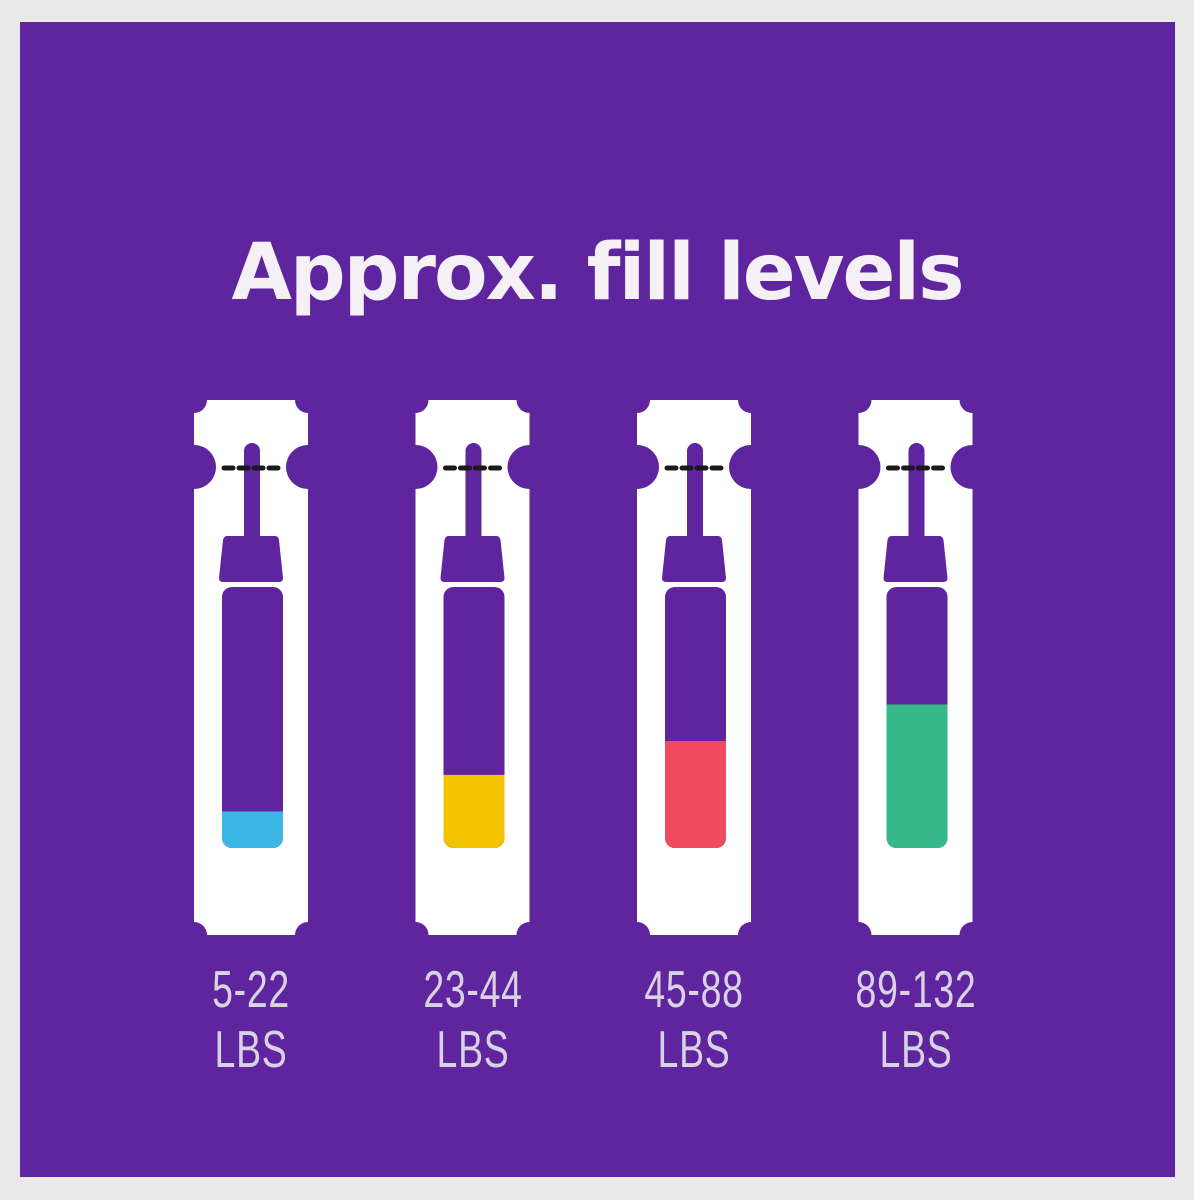 This screenshot has height=1200, width=1194. What do you see at coordinates (915, 1020) in the screenshot?
I see `weight-label: 89-132 LBS` at bounding box center [915, 1020].